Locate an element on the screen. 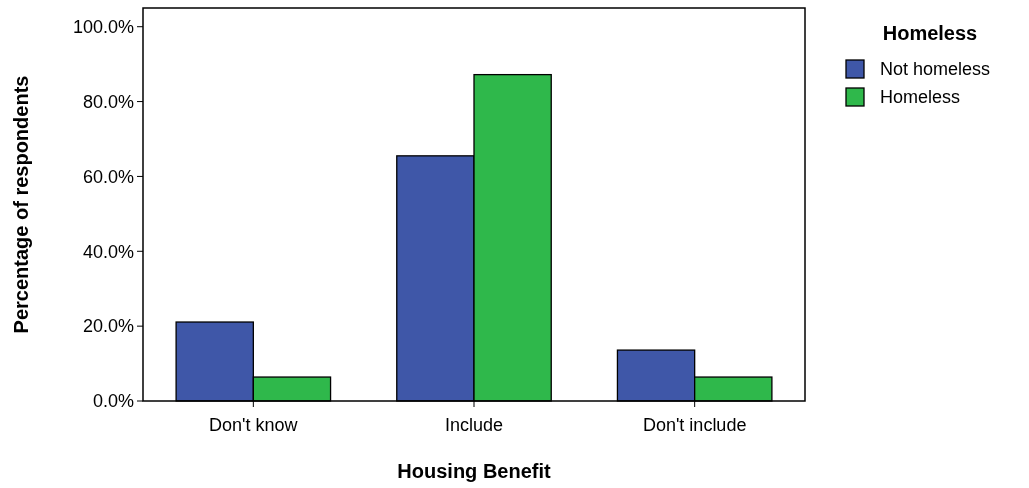  legend-title: Homeless is located at coordinates (930, 33).